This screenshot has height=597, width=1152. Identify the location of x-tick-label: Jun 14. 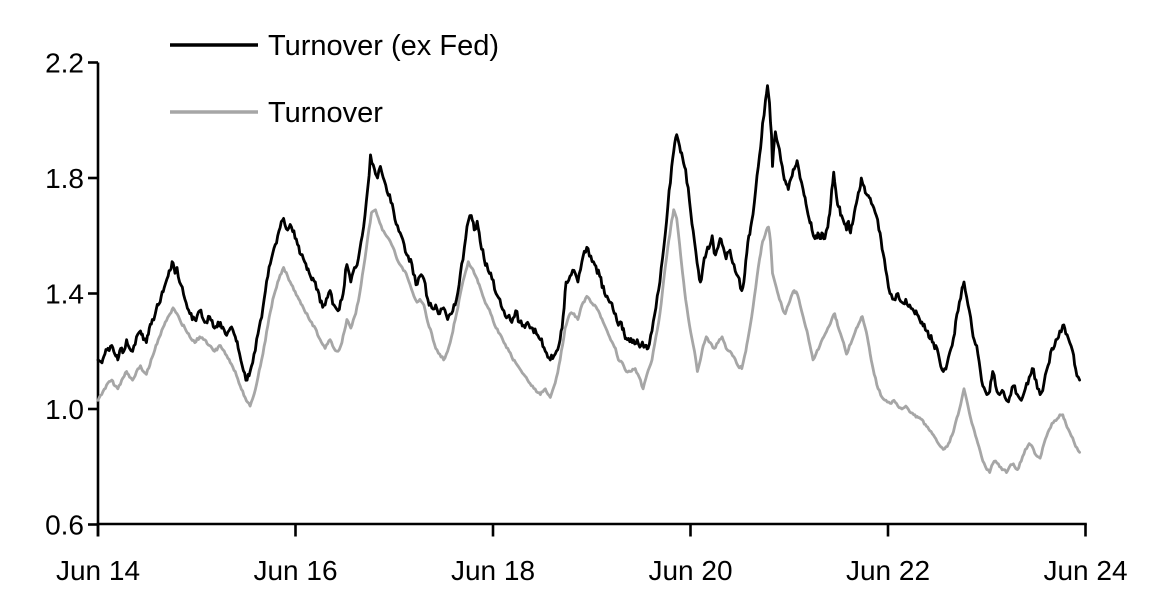
(98, 570).